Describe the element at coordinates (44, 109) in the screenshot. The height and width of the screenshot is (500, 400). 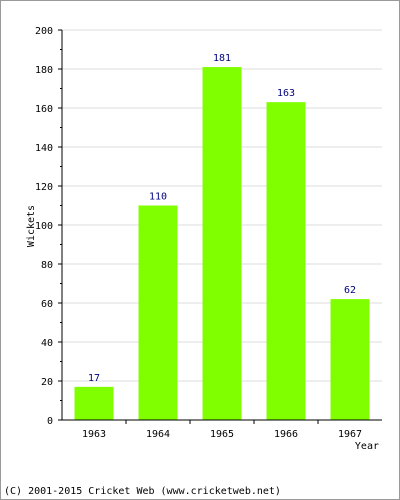
I see `y-tick-label: 160` at that location.